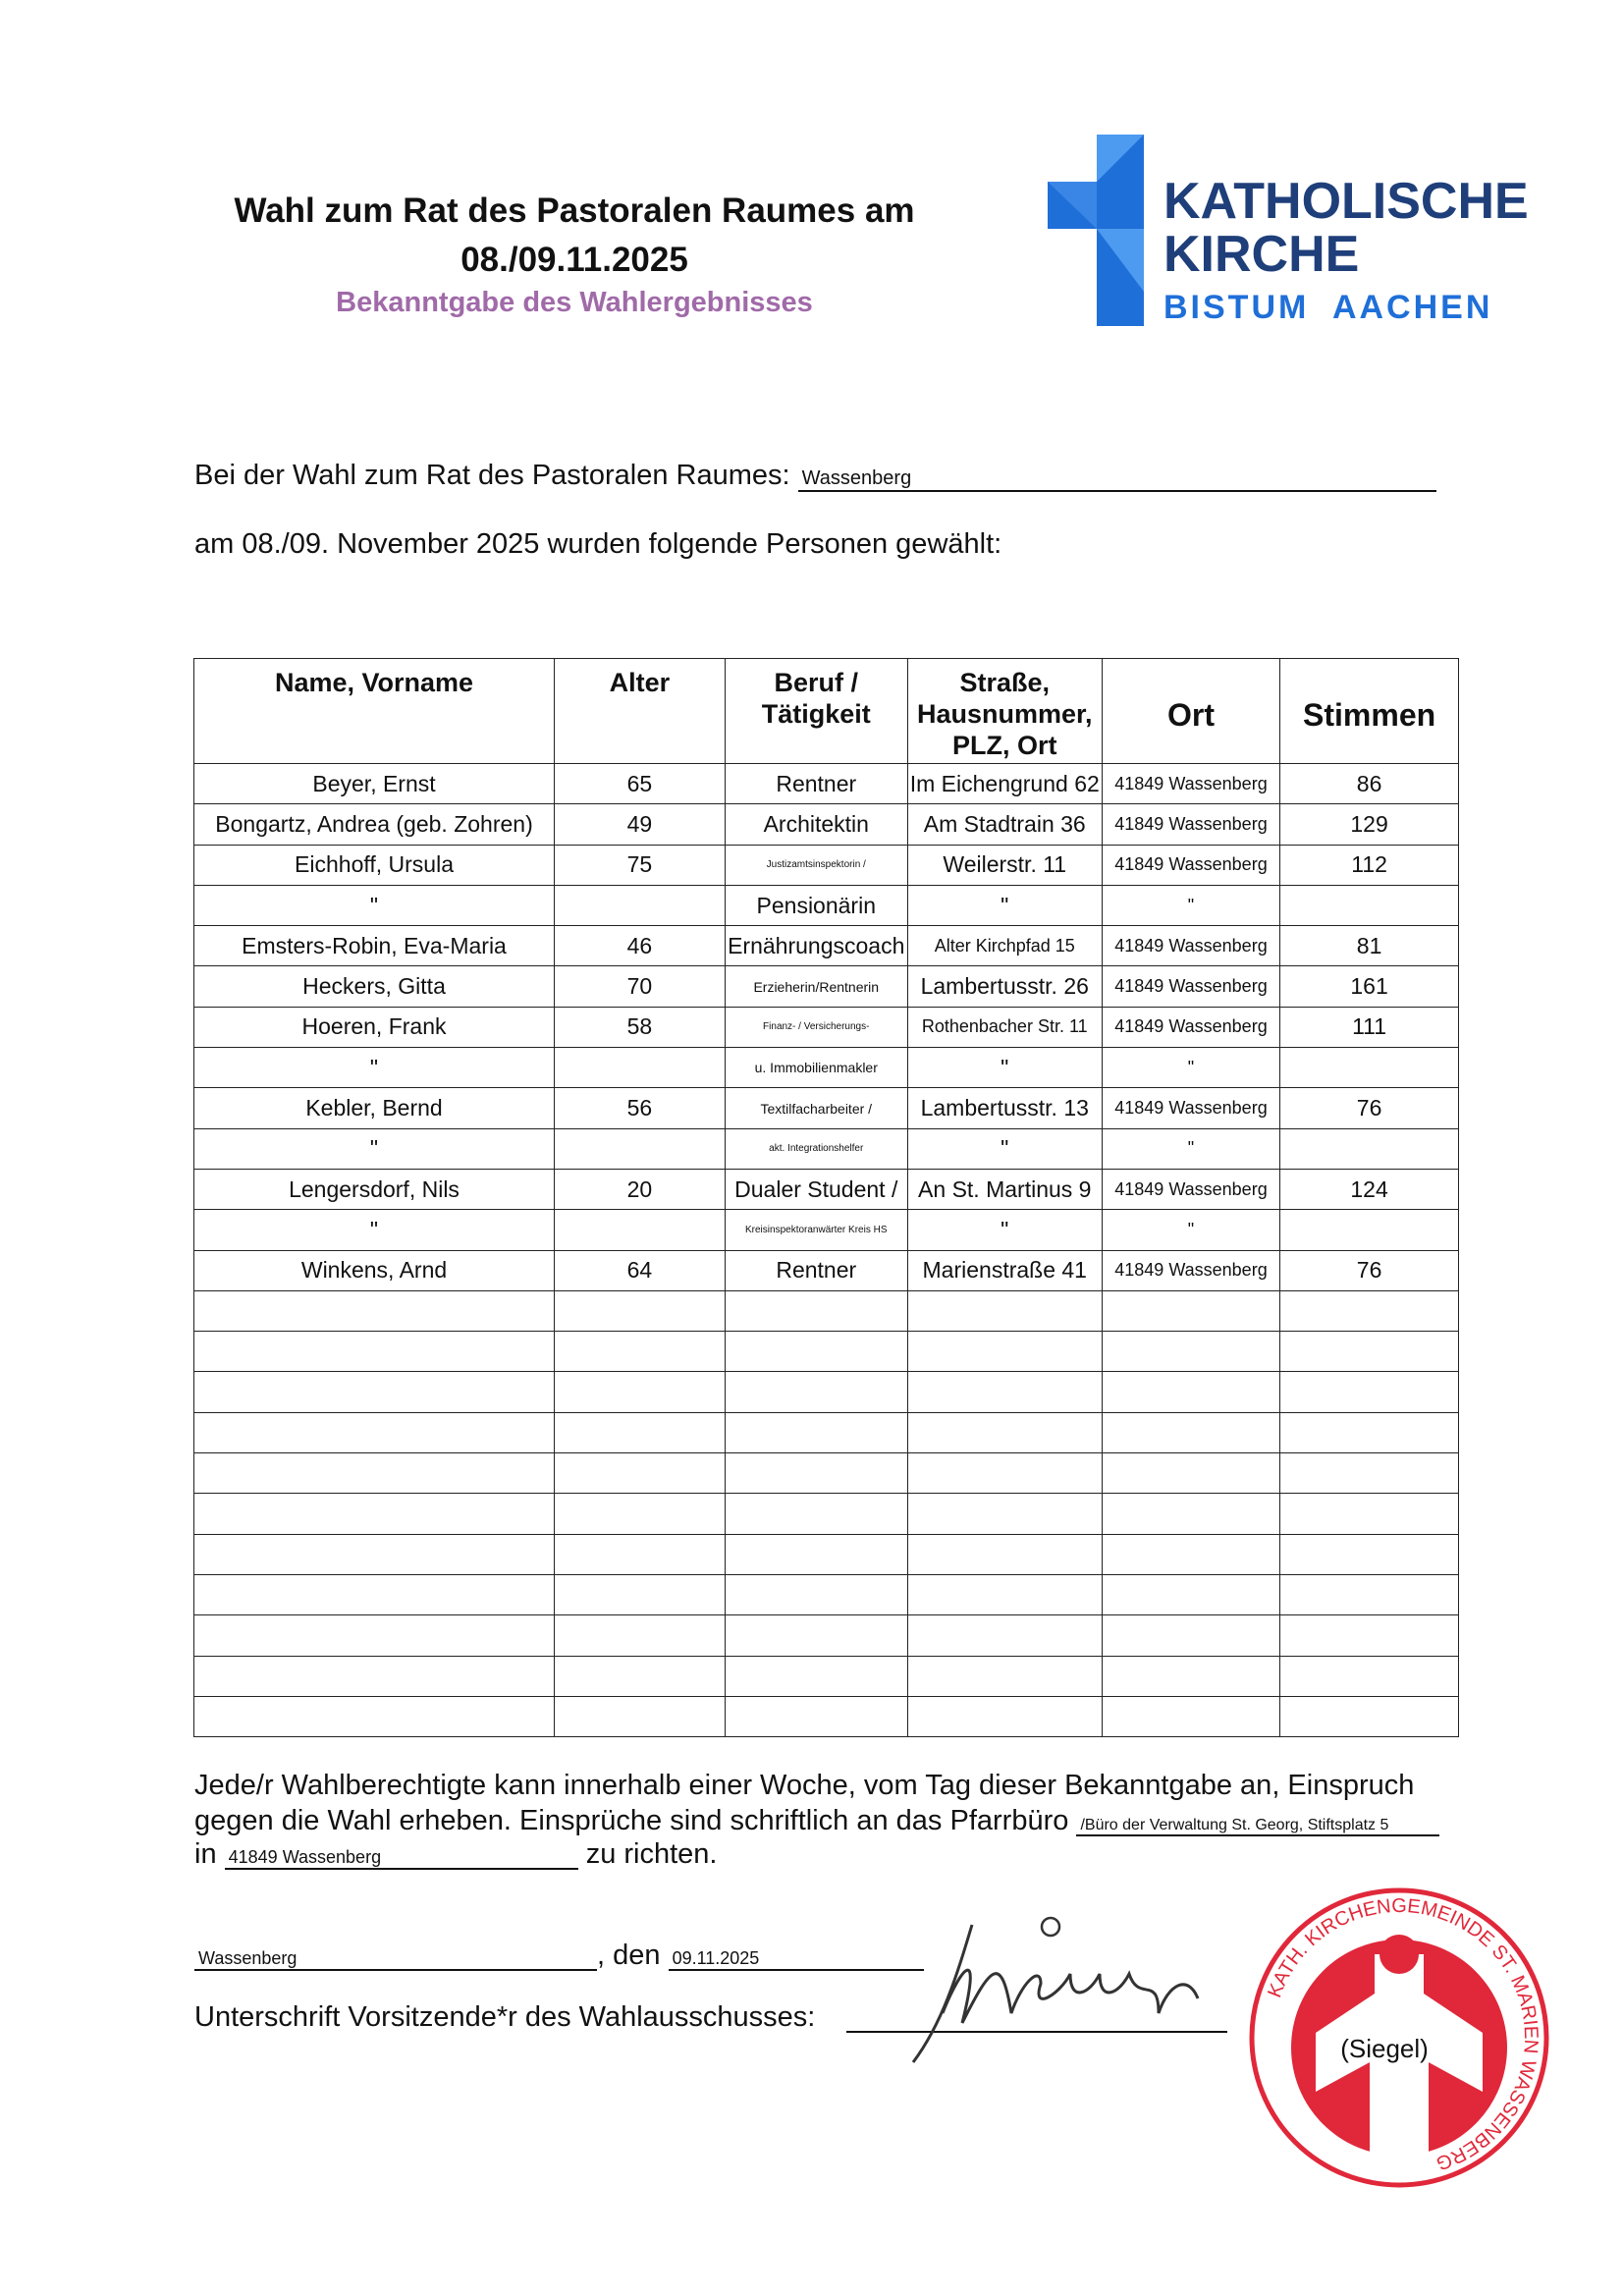  What do you see at coordinates (1036, 2032) in the screenshot?
I see `signature-line` at bounding box center [1036, 2032].